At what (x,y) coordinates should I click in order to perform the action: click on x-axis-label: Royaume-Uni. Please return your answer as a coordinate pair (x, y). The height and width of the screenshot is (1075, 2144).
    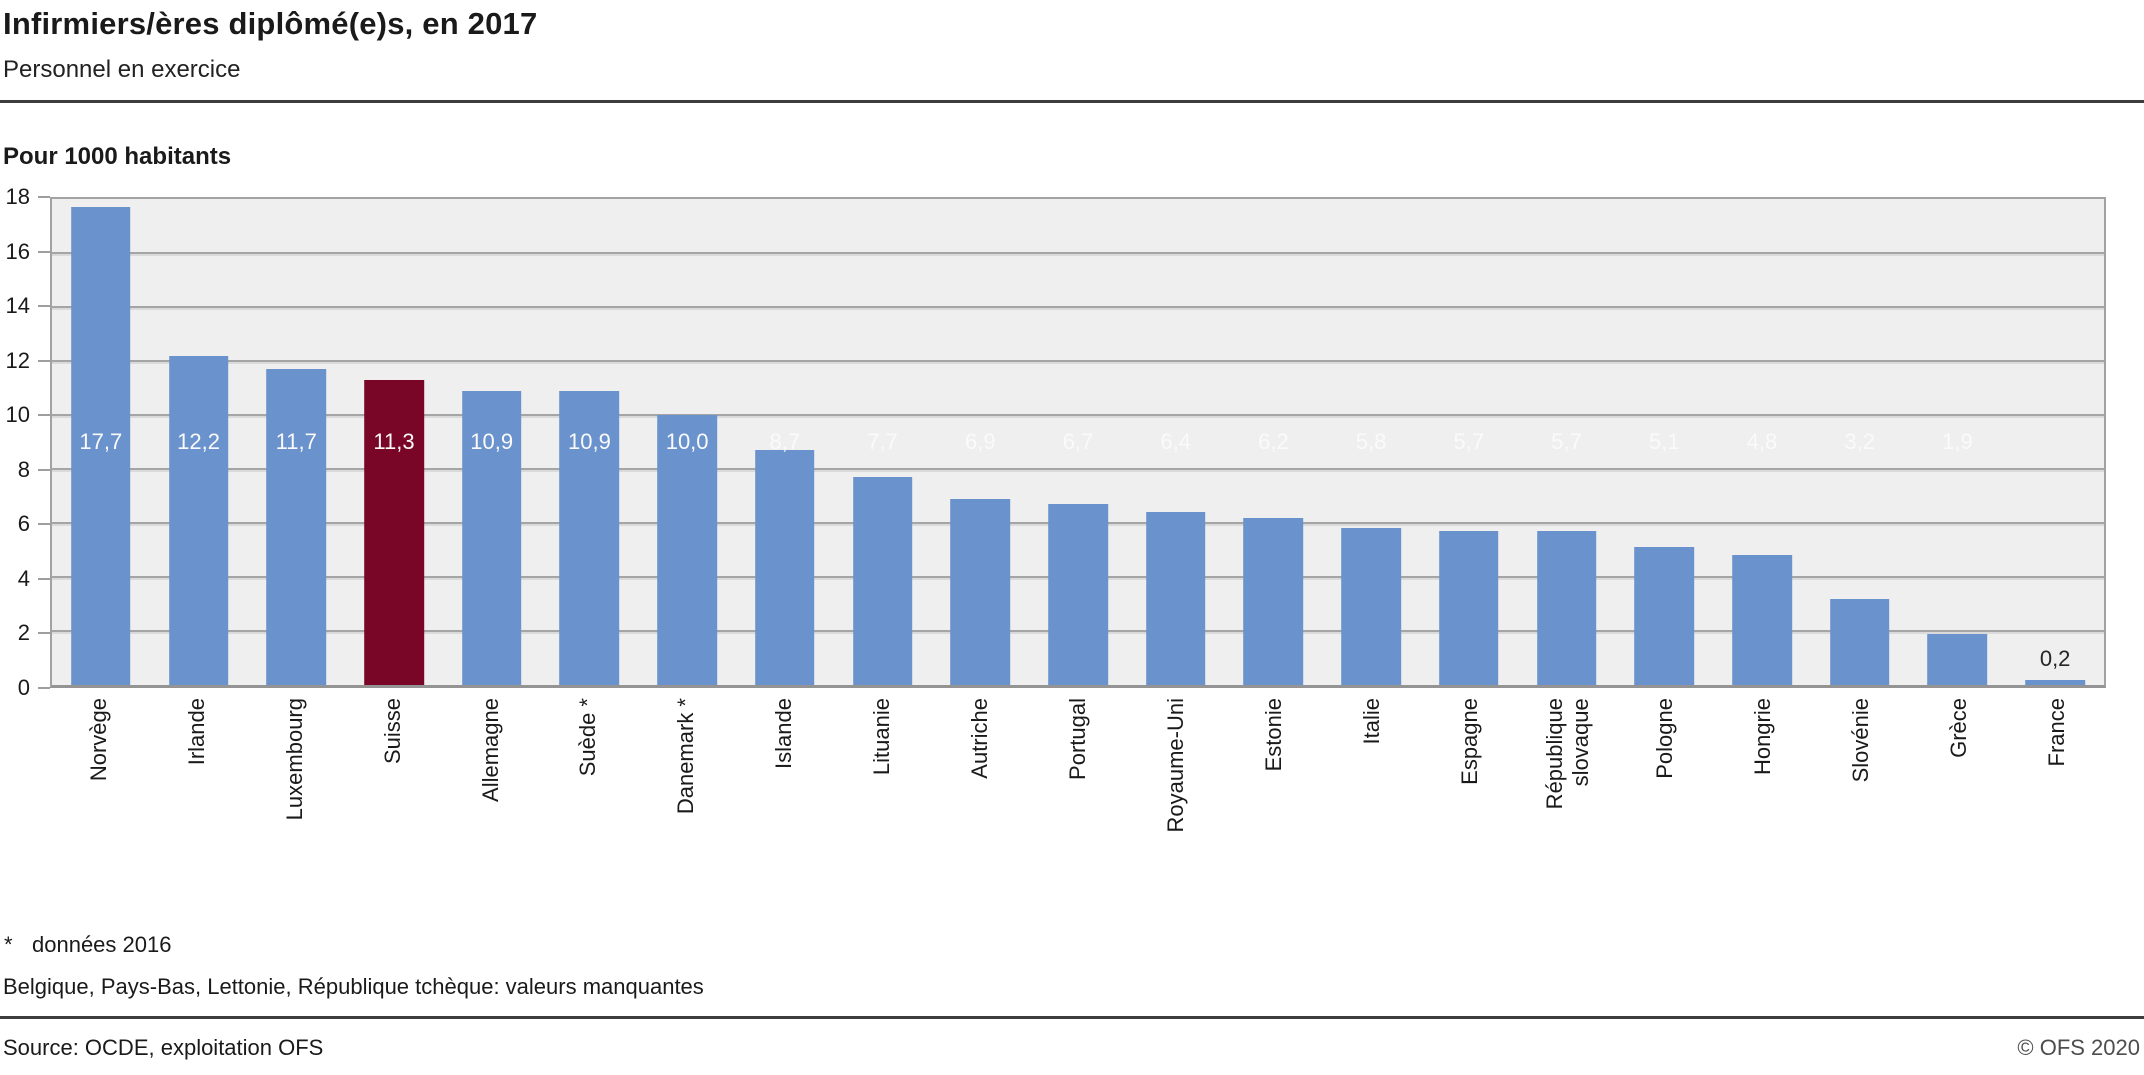
    Looking at the image, I should click on (1176, 807).